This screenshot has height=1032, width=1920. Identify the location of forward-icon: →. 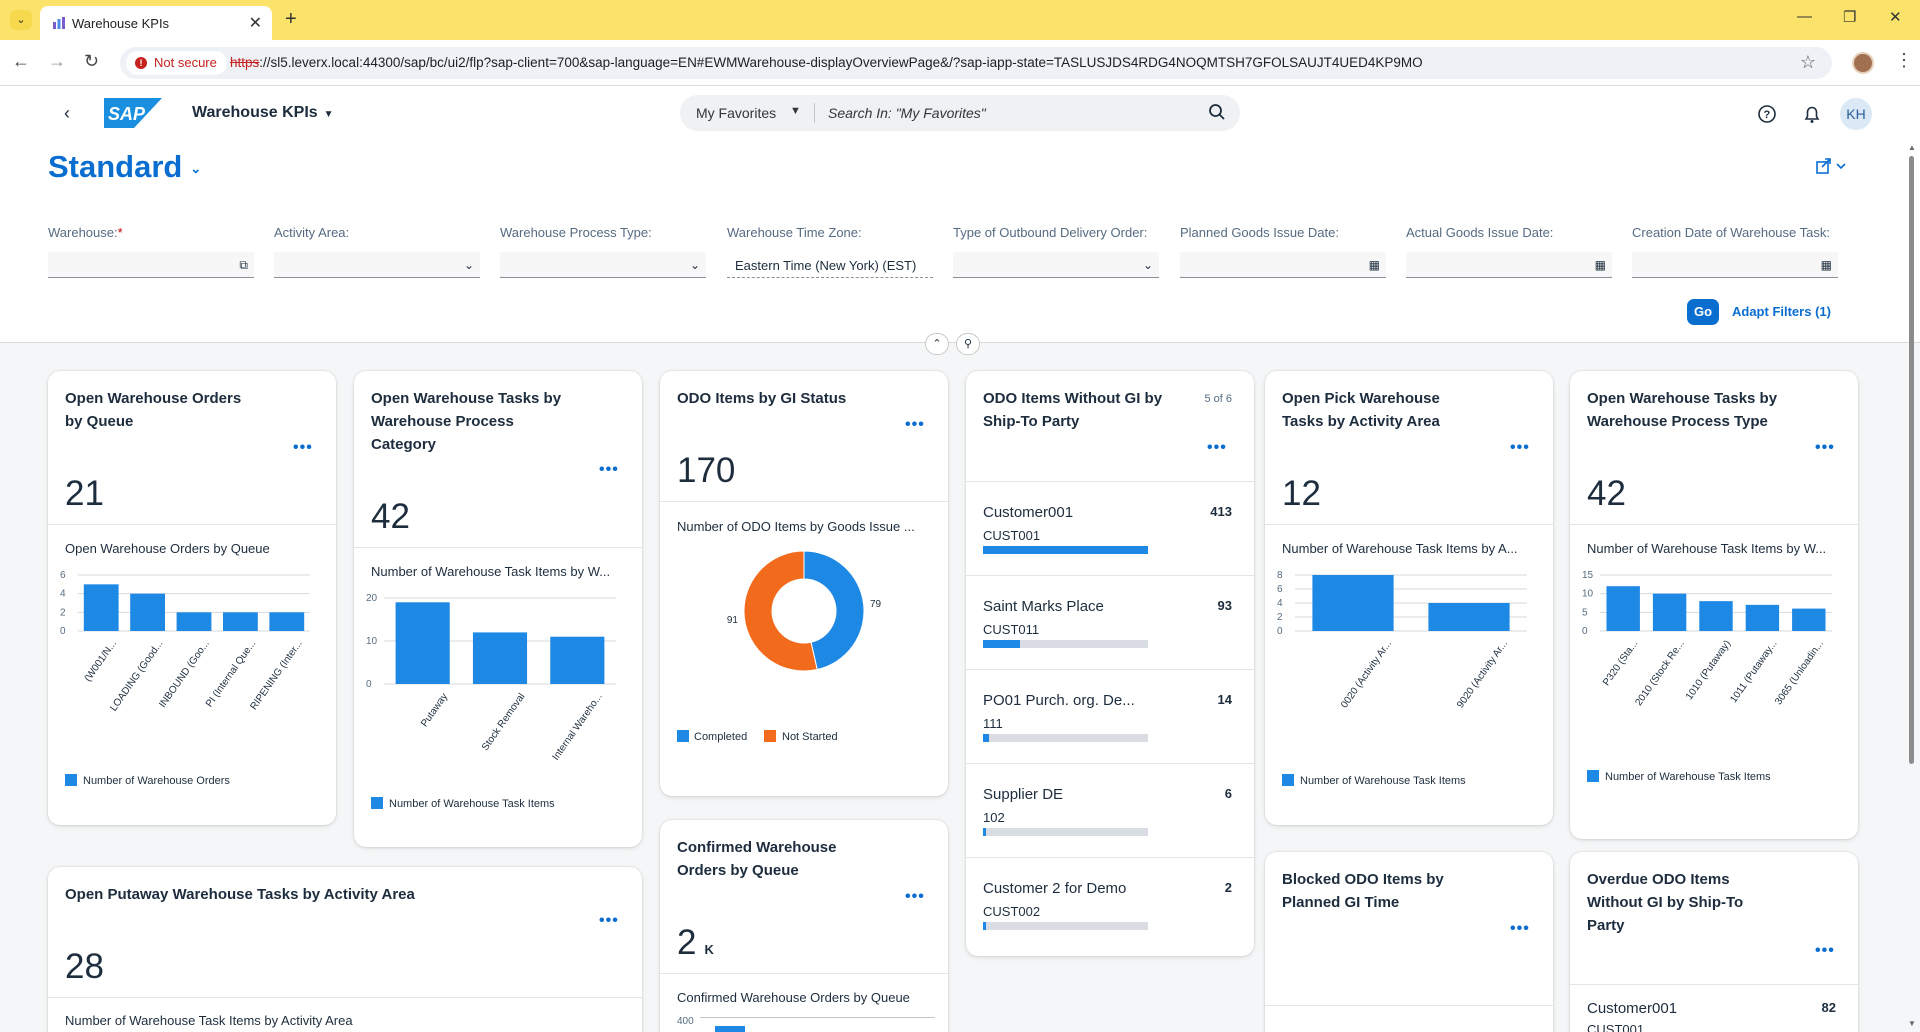
(57, 61).